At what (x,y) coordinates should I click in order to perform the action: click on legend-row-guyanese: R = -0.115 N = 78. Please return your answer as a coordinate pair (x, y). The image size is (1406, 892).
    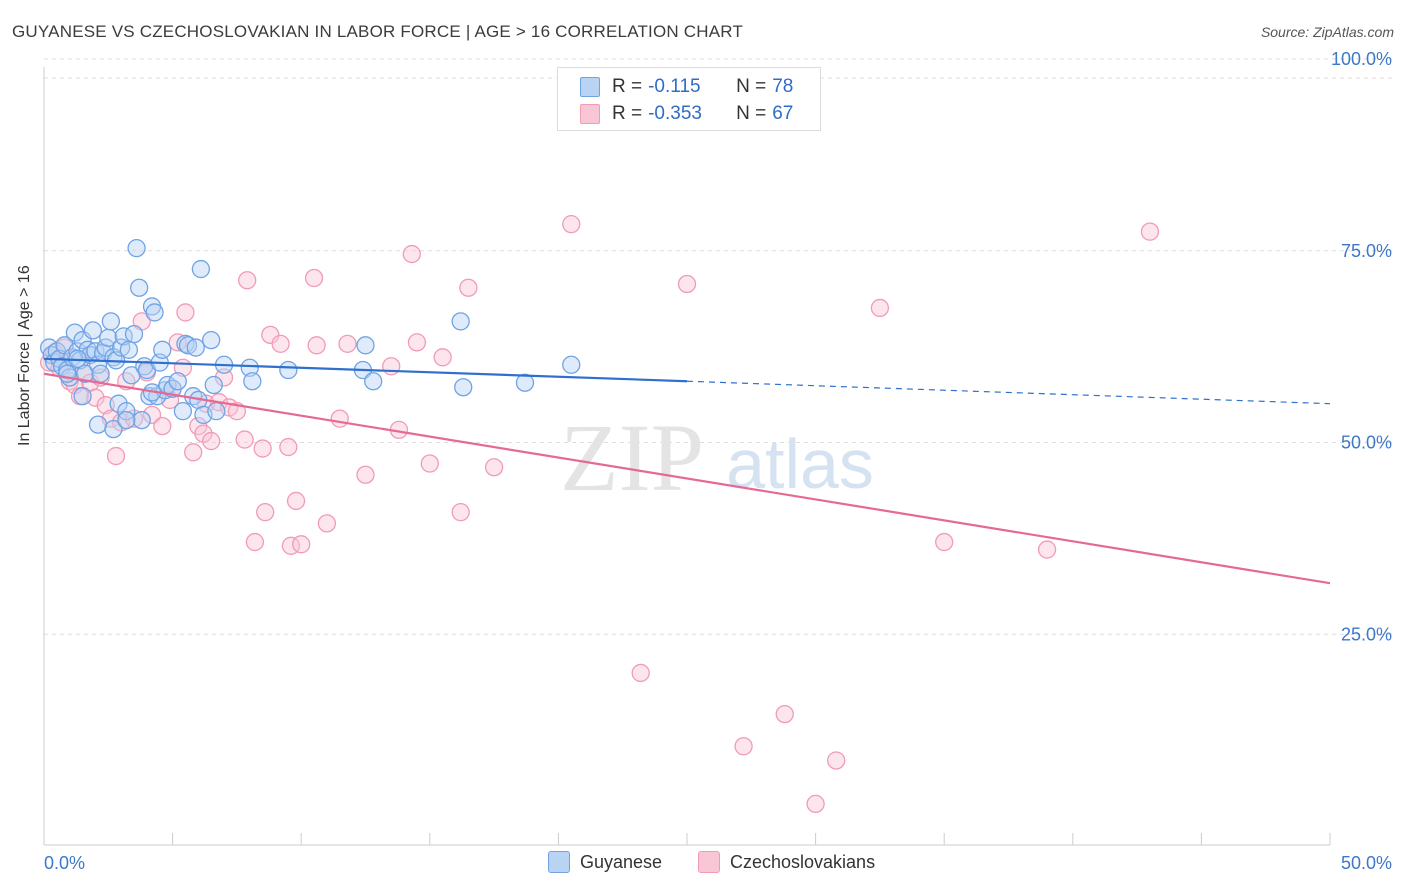
    Looking at the image, I should click on (686, 87).